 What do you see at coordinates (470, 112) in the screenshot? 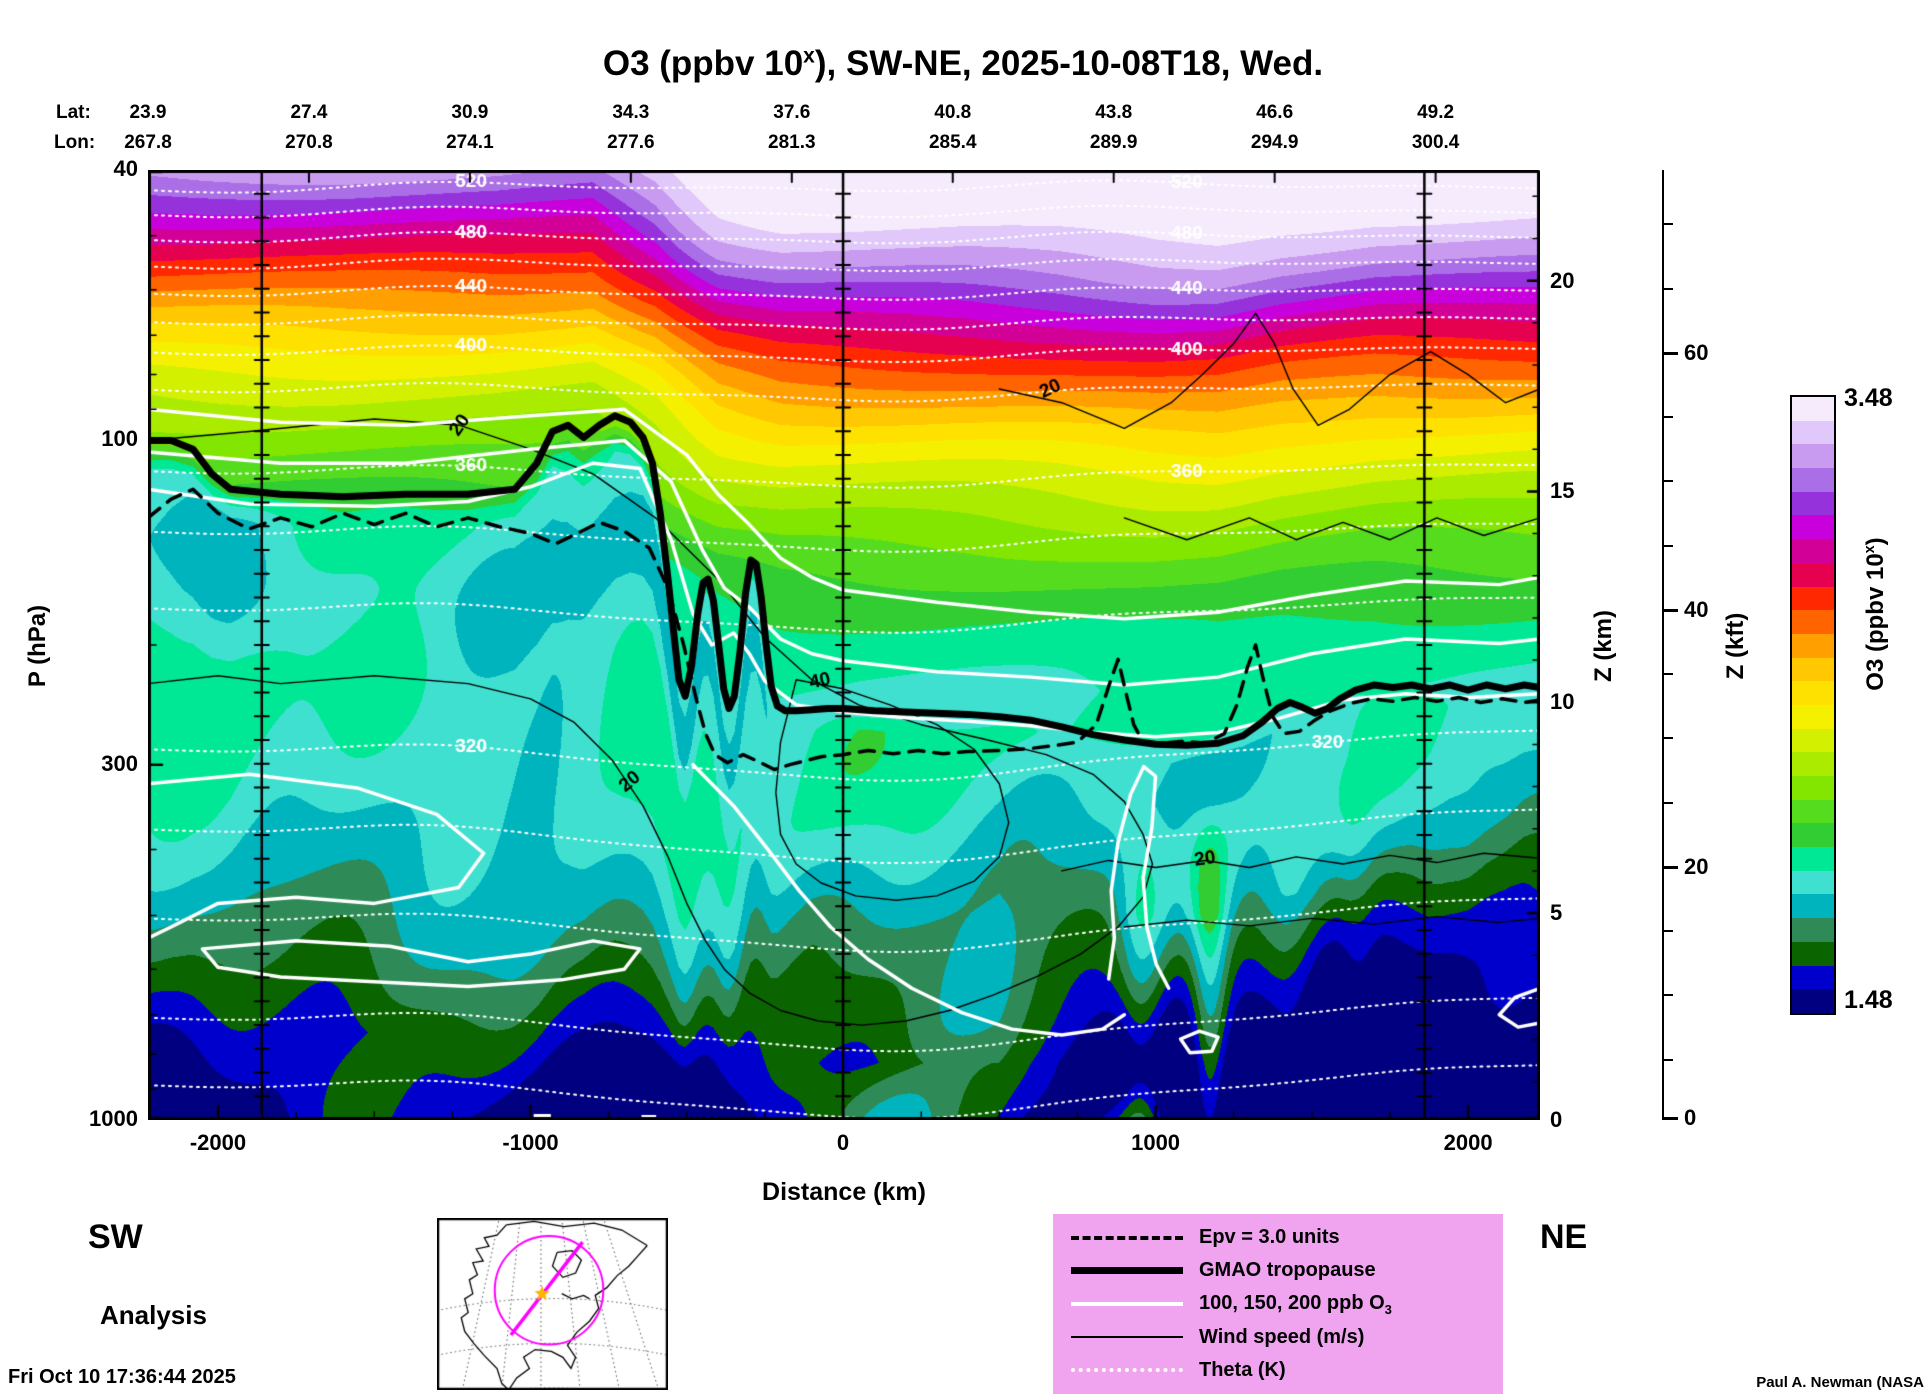
I see `lat-value: 30.9` at bounding box center [470, 112].